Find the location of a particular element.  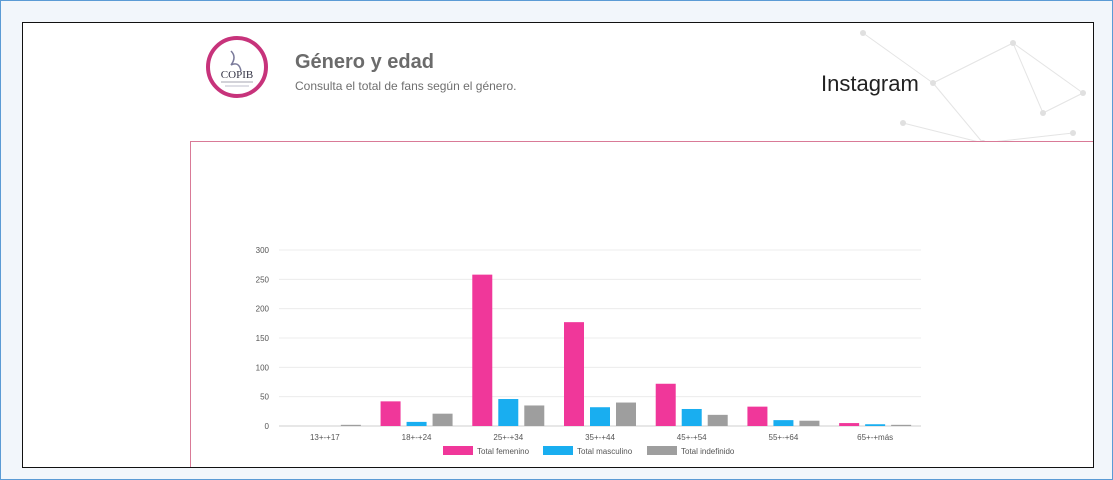

y-tick-label: 200 is located at coordinates (263, 309).